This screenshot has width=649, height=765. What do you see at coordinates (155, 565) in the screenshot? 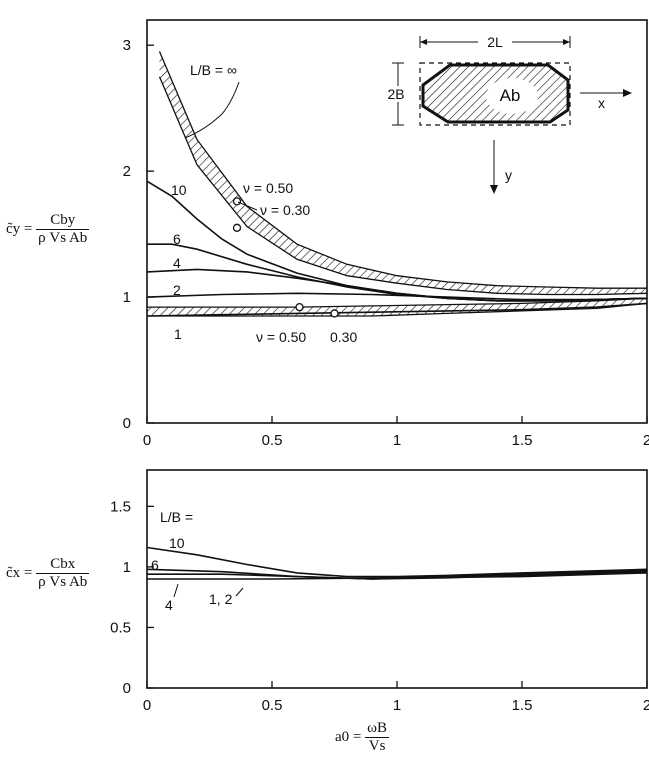
I see `lower-curve-label-6: 6` at bounding box center [155, 565].